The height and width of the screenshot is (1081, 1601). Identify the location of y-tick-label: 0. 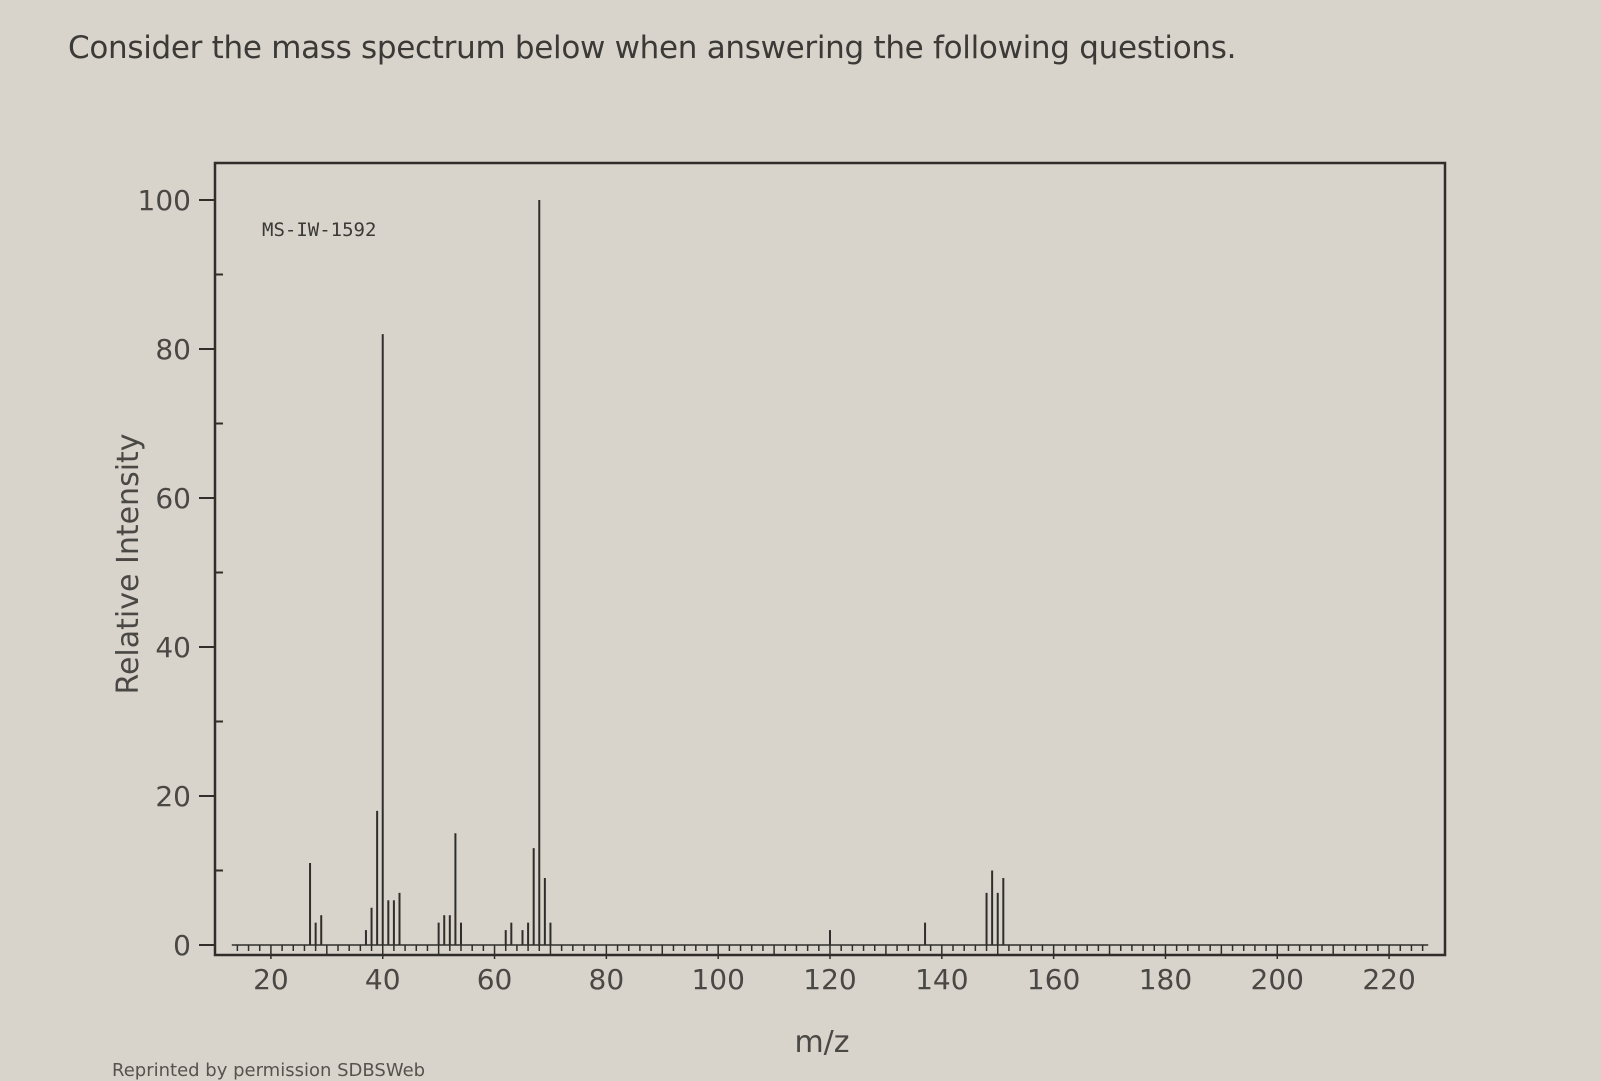
(182, 945).